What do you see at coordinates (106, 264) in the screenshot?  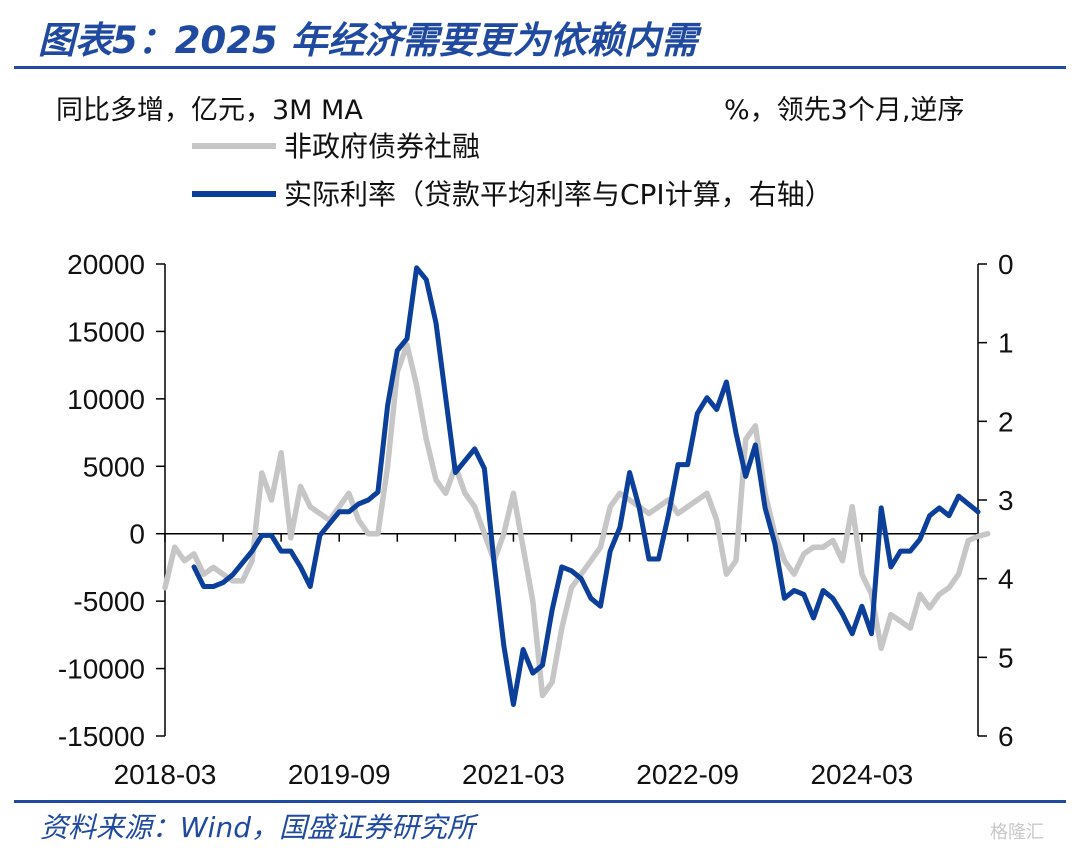 I see `left-tick-label: 20000` at bounding box center [106, 264].